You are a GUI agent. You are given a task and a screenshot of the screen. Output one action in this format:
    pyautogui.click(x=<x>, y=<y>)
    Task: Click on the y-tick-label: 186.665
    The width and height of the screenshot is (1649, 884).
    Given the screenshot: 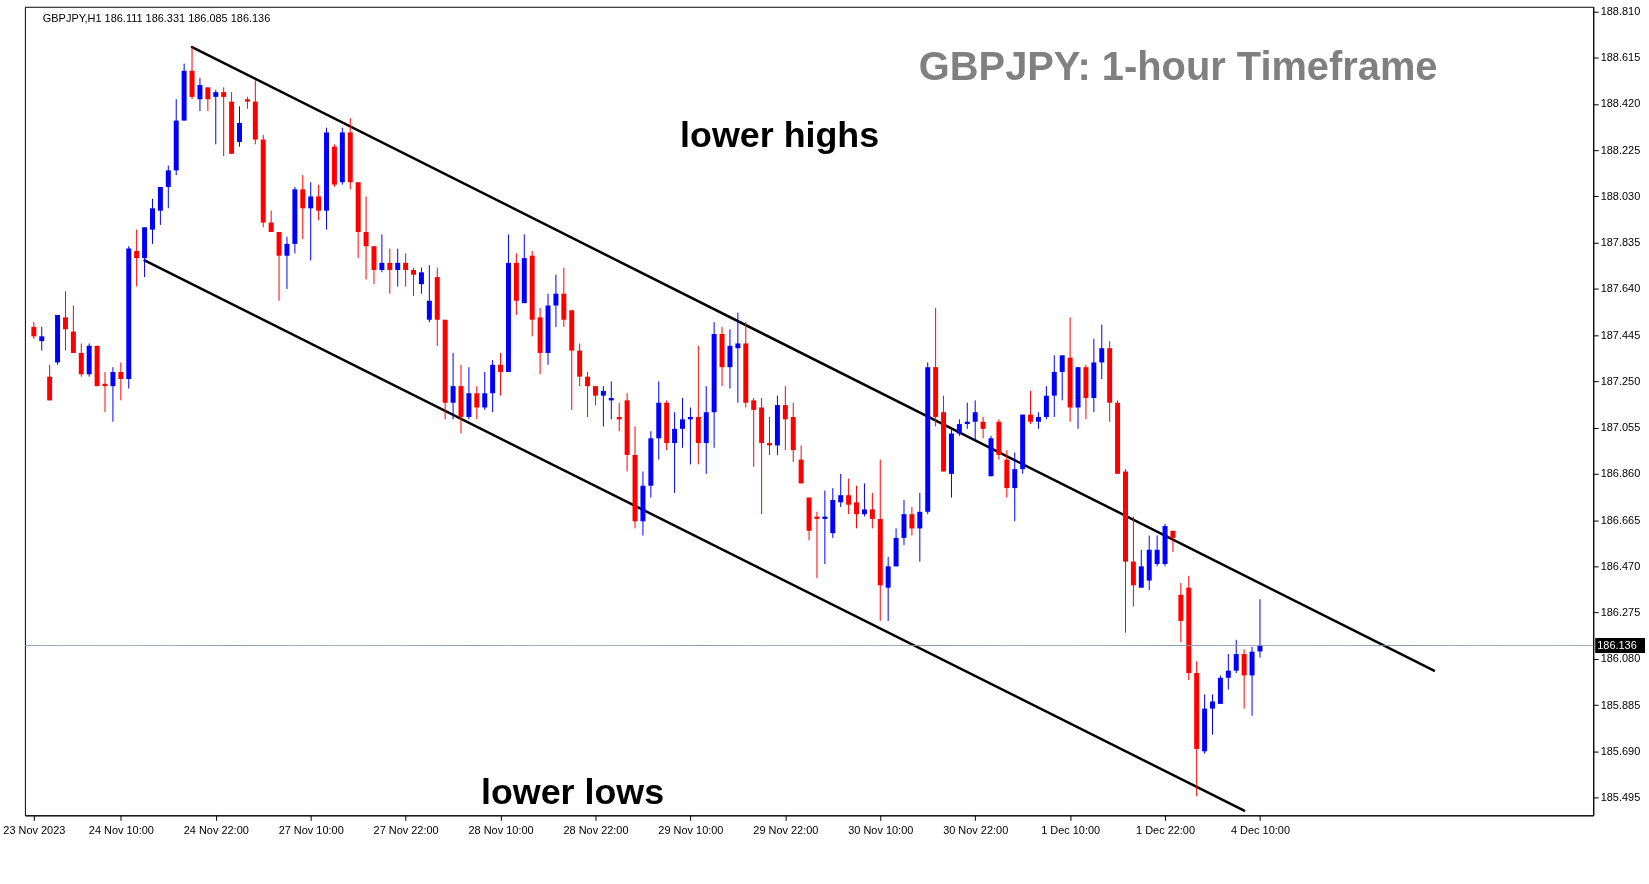 What is the action you would take?
    pyautogui.click(x=1620, y=519)
    